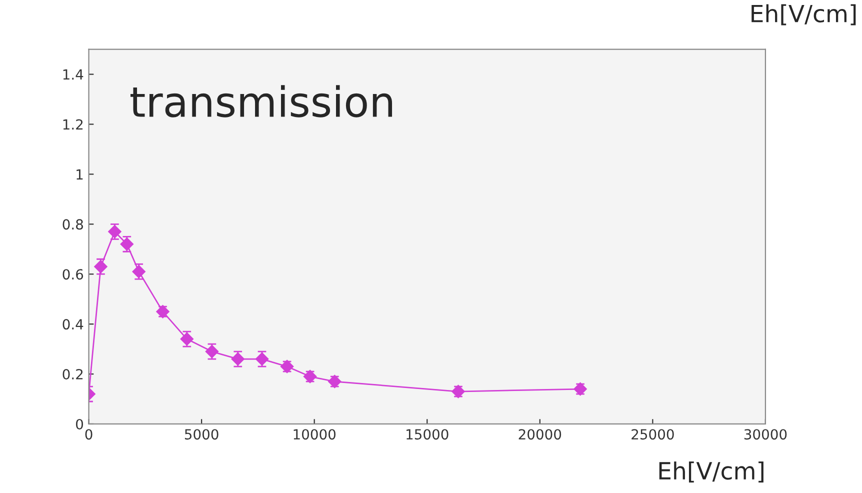 The width and height of the screenshot is (862, 493). Describe the element at coordinates (261, 101) in the screenshot. I see `annotation: transmission` at that location.